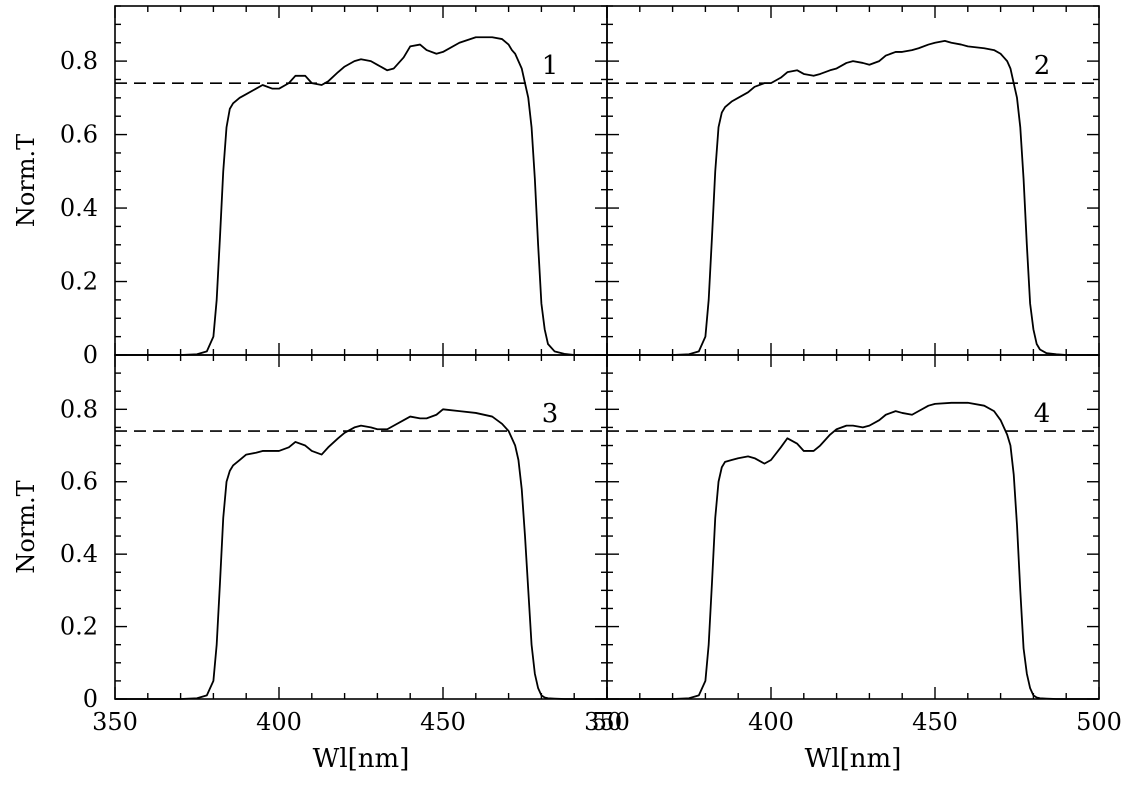  Describe the element at coordinates (1042, 66) in the screenshot. I see `panel-number-label: 2` at that location.